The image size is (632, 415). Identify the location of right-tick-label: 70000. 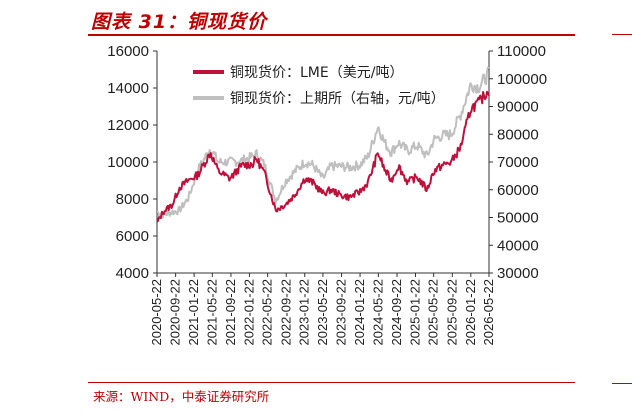
(518, 162).